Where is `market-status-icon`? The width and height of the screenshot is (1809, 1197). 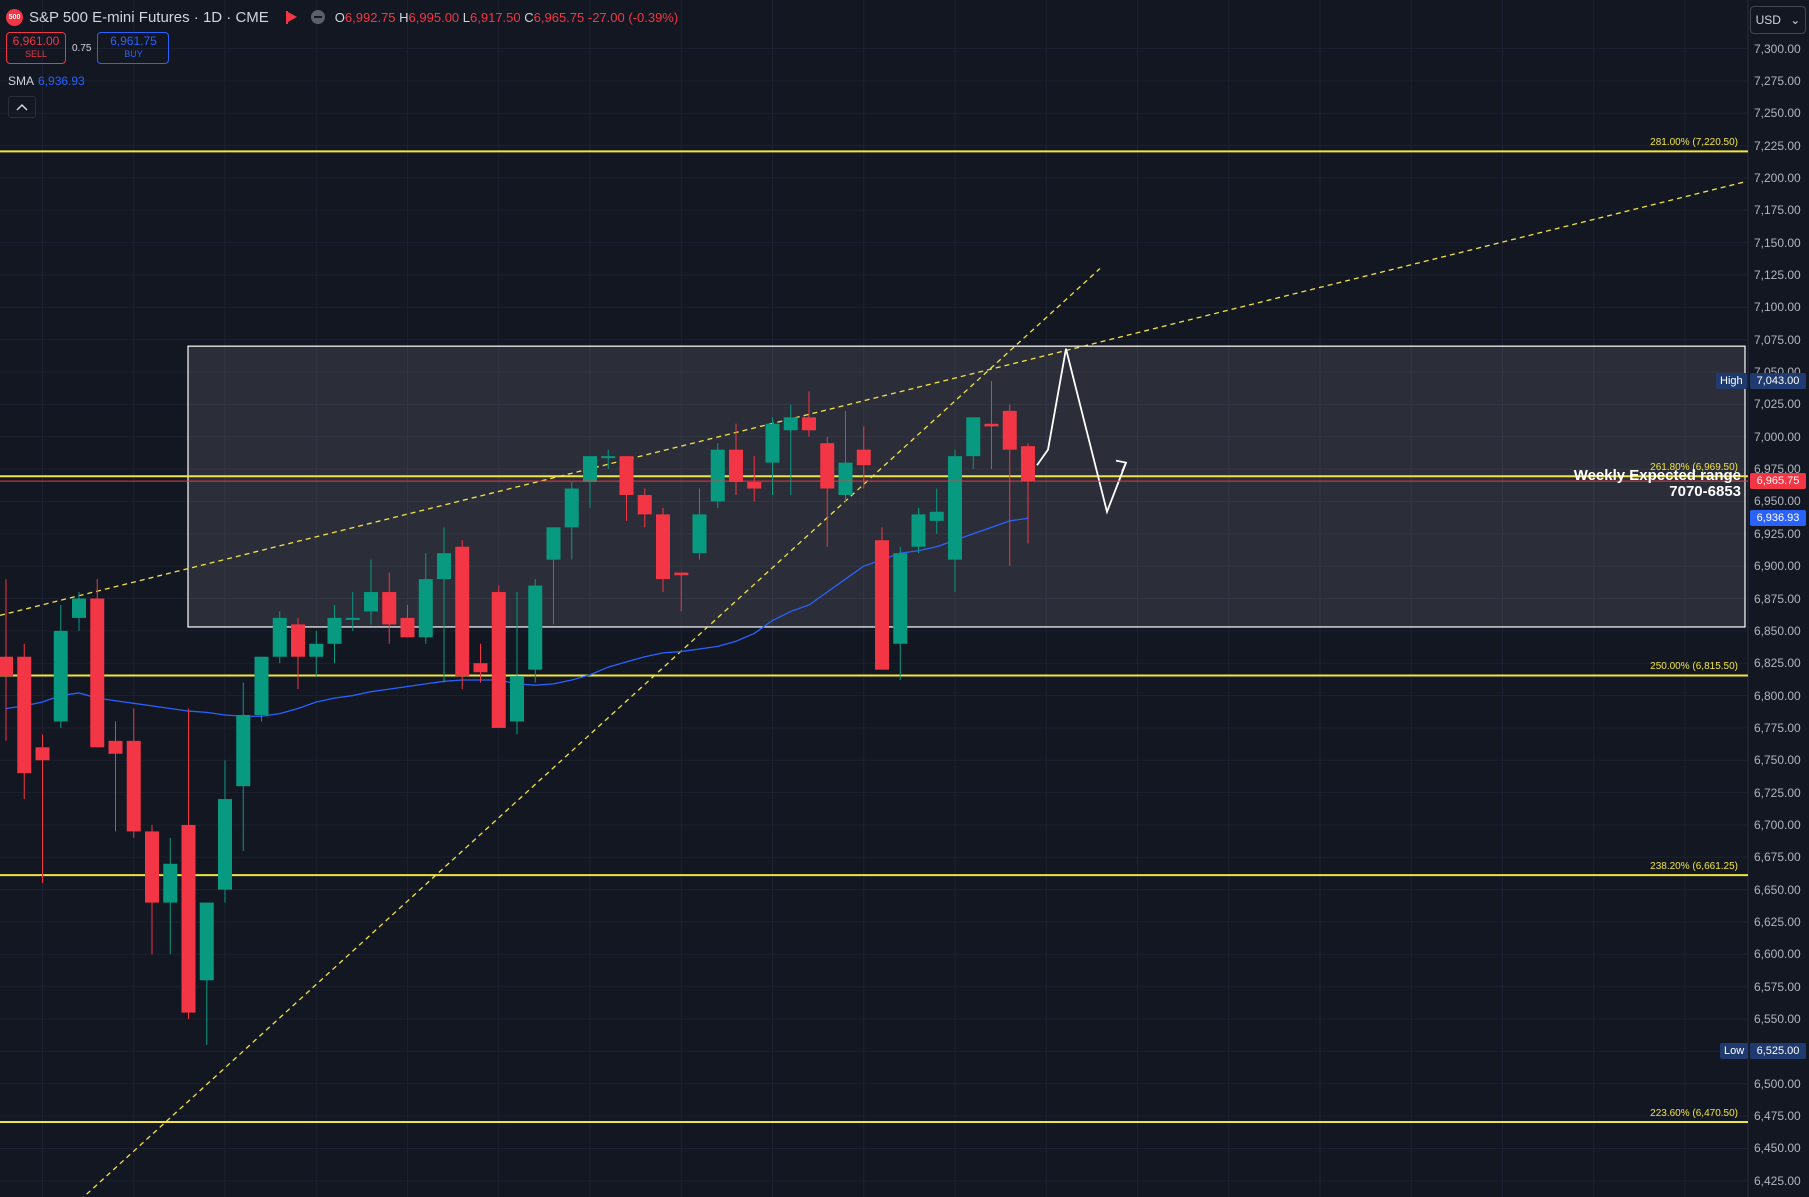 market-status-icon is located at coordinates (317, 17).